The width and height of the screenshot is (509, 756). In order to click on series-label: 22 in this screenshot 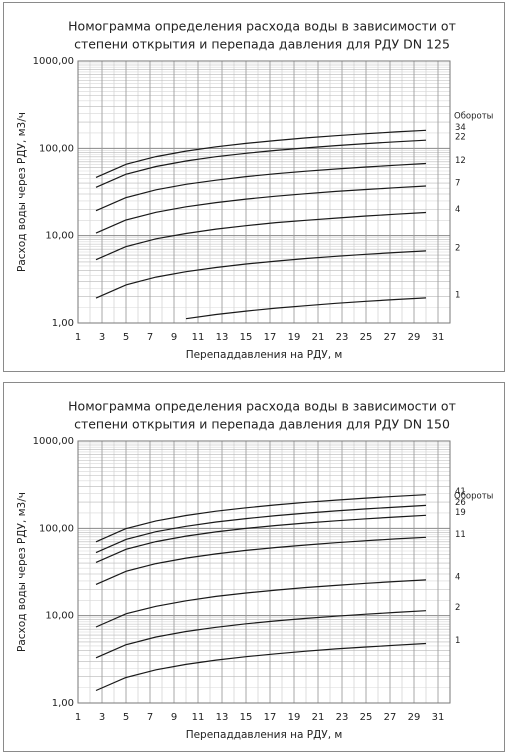, I will do `click(460, 138)`.